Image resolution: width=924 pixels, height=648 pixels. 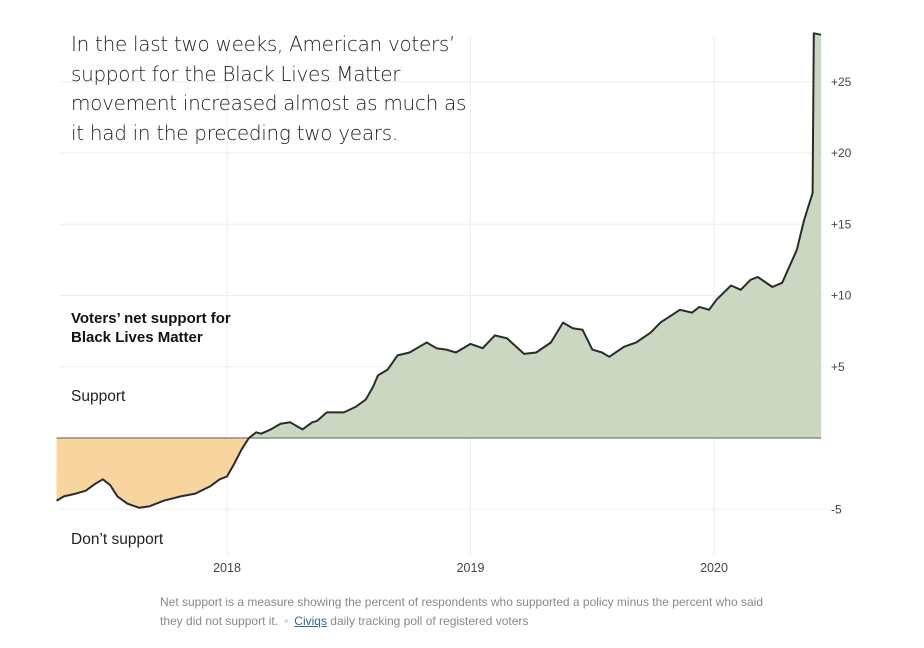 I want to click on y-tick-label: +10, so click(x=841, y=296).